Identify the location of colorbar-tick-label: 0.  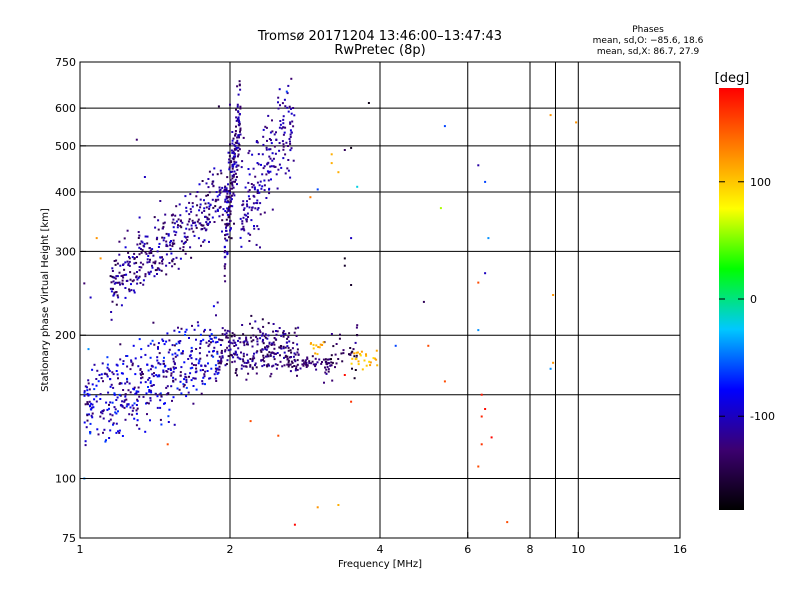
(753, 299).